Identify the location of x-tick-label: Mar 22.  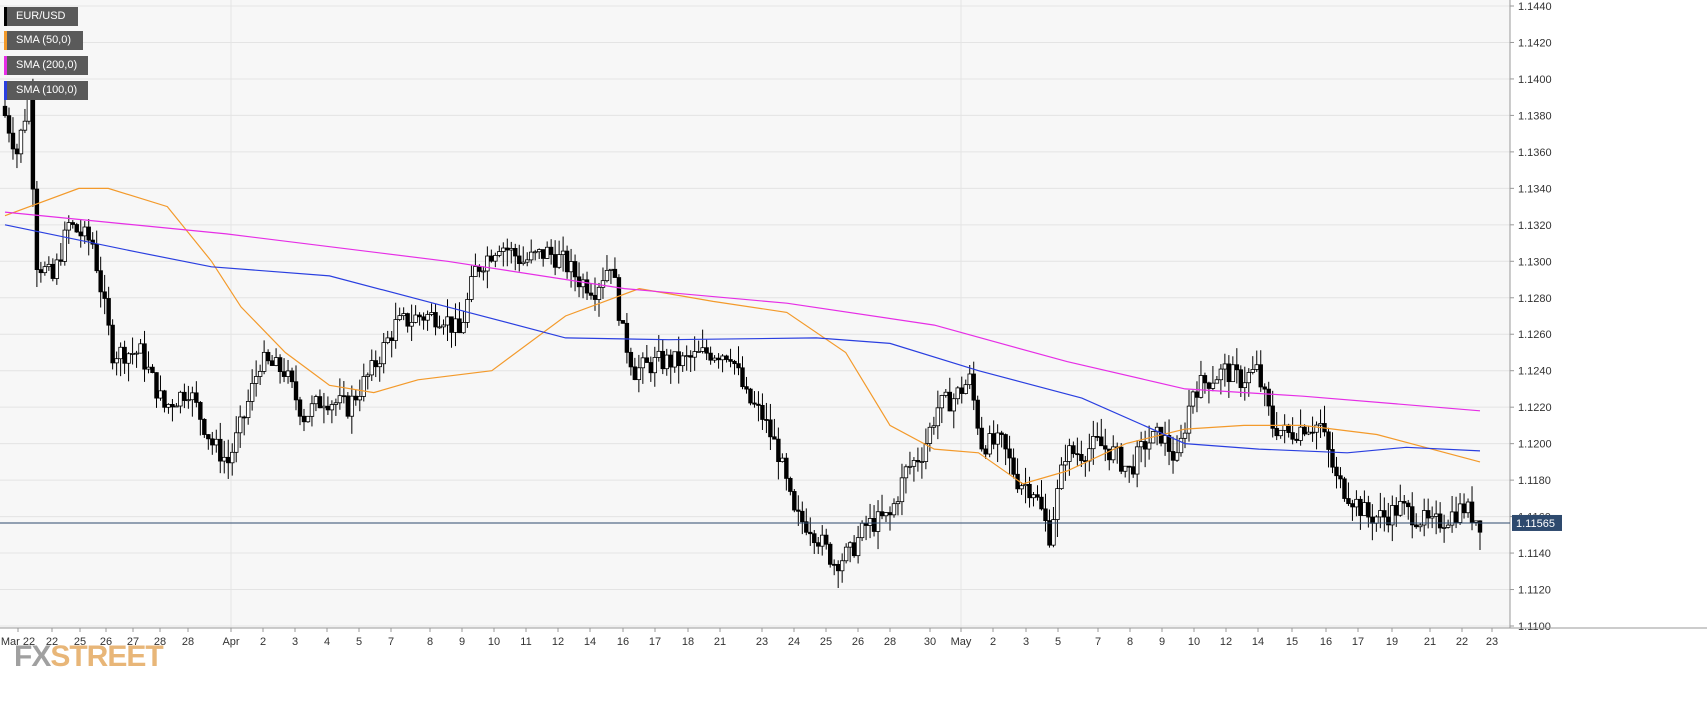
(18, 642).